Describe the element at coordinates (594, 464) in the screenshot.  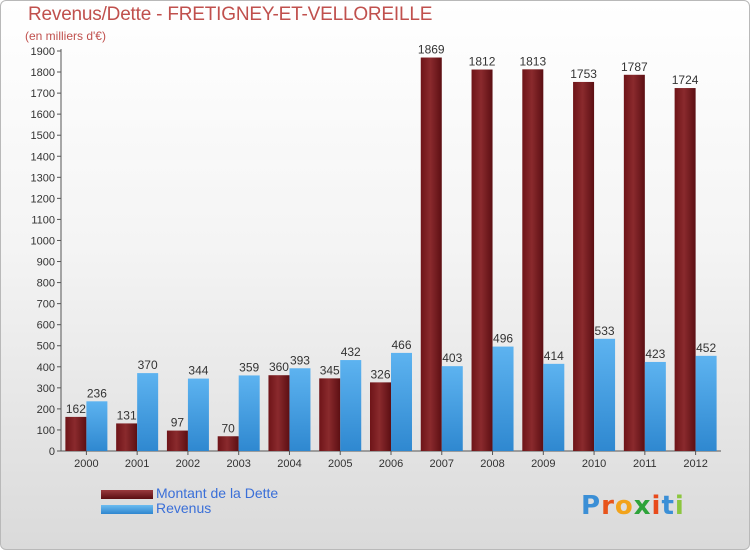
I see `x-tick-label: 2010` at that location.